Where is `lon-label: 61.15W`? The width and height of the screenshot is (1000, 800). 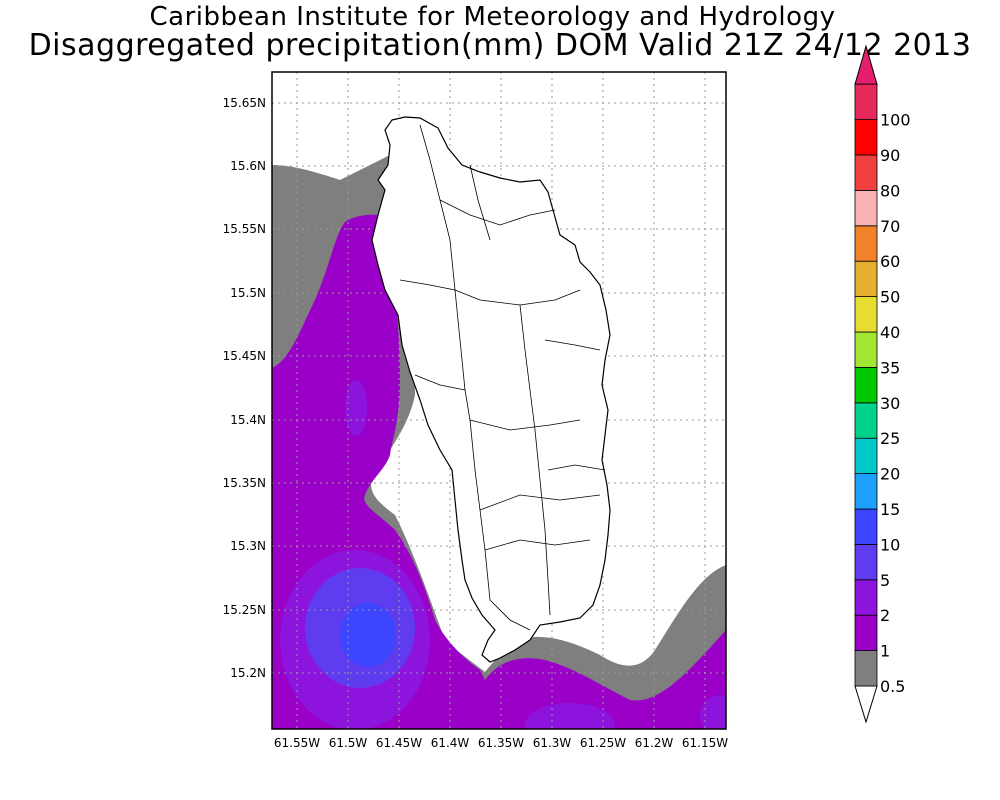
lon-label: 61.15W is located at coordinates (705, 743).